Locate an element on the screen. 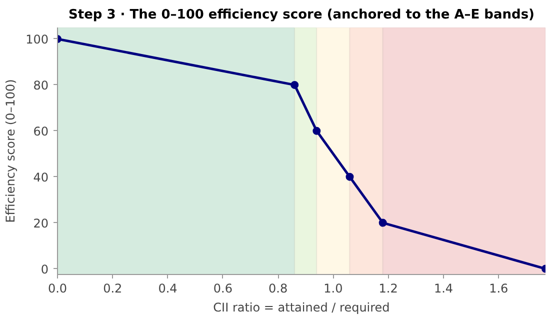 This screenshot has width=557, height=317. x-axis-title: CII ratio = attained / required is located at coordinates (301, 307).